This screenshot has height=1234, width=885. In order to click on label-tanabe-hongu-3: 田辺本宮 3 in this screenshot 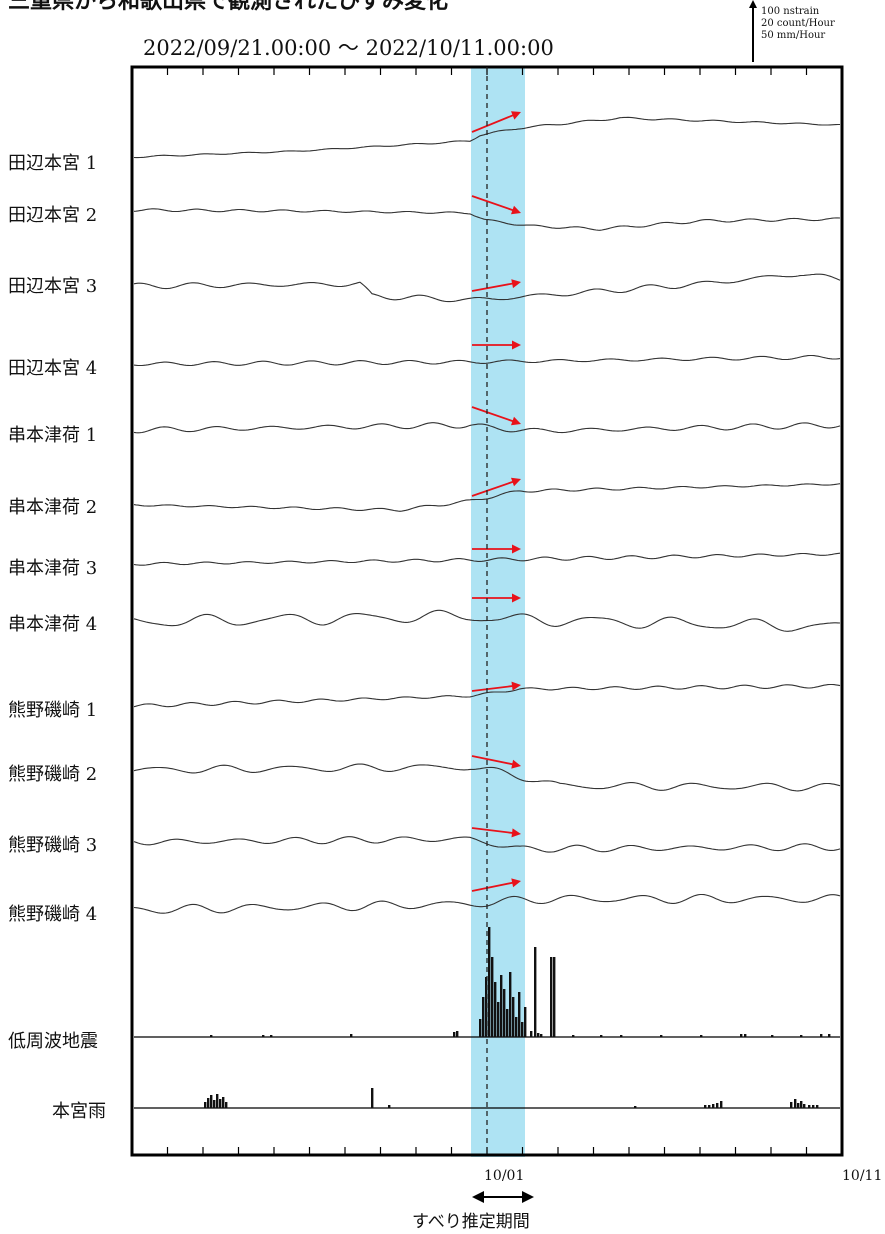, I will do `click(52, 286)`.